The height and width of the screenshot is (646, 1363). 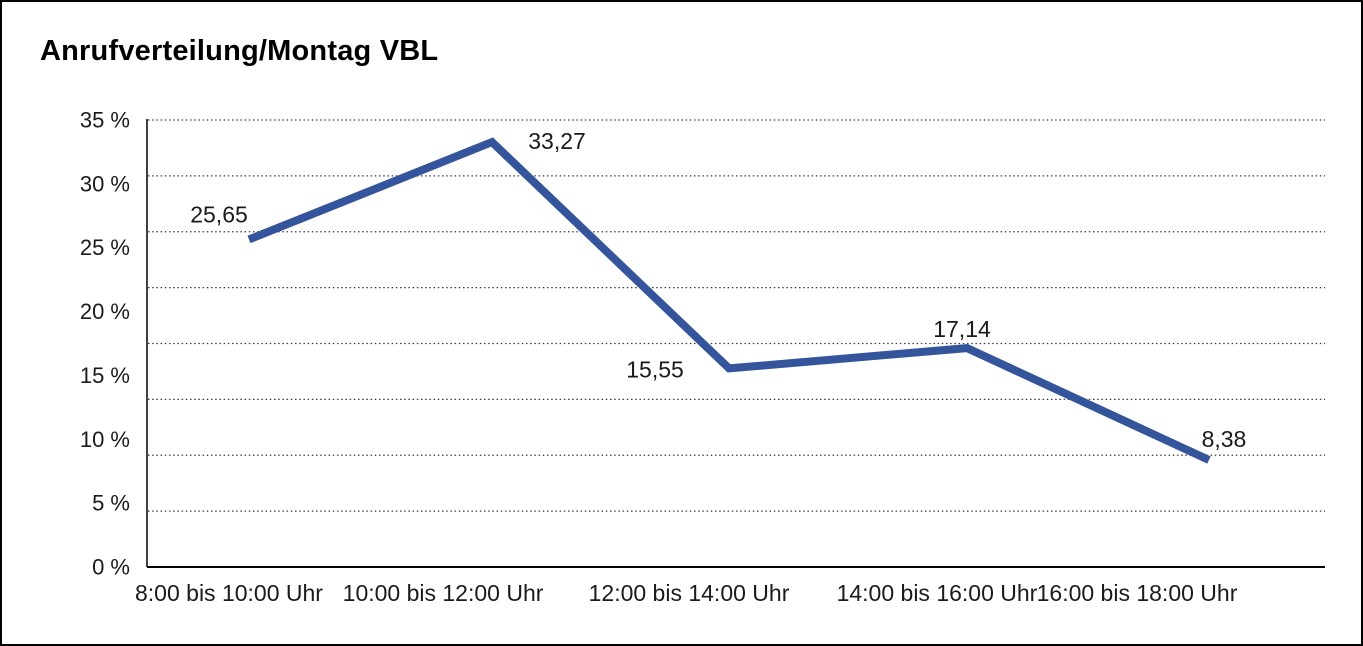 What do you see at coordinates (937, 593) in the screenshot?
I see `x-category-label: 14:00 bis 16:00 Uhr` at bounding box center [937, 593].